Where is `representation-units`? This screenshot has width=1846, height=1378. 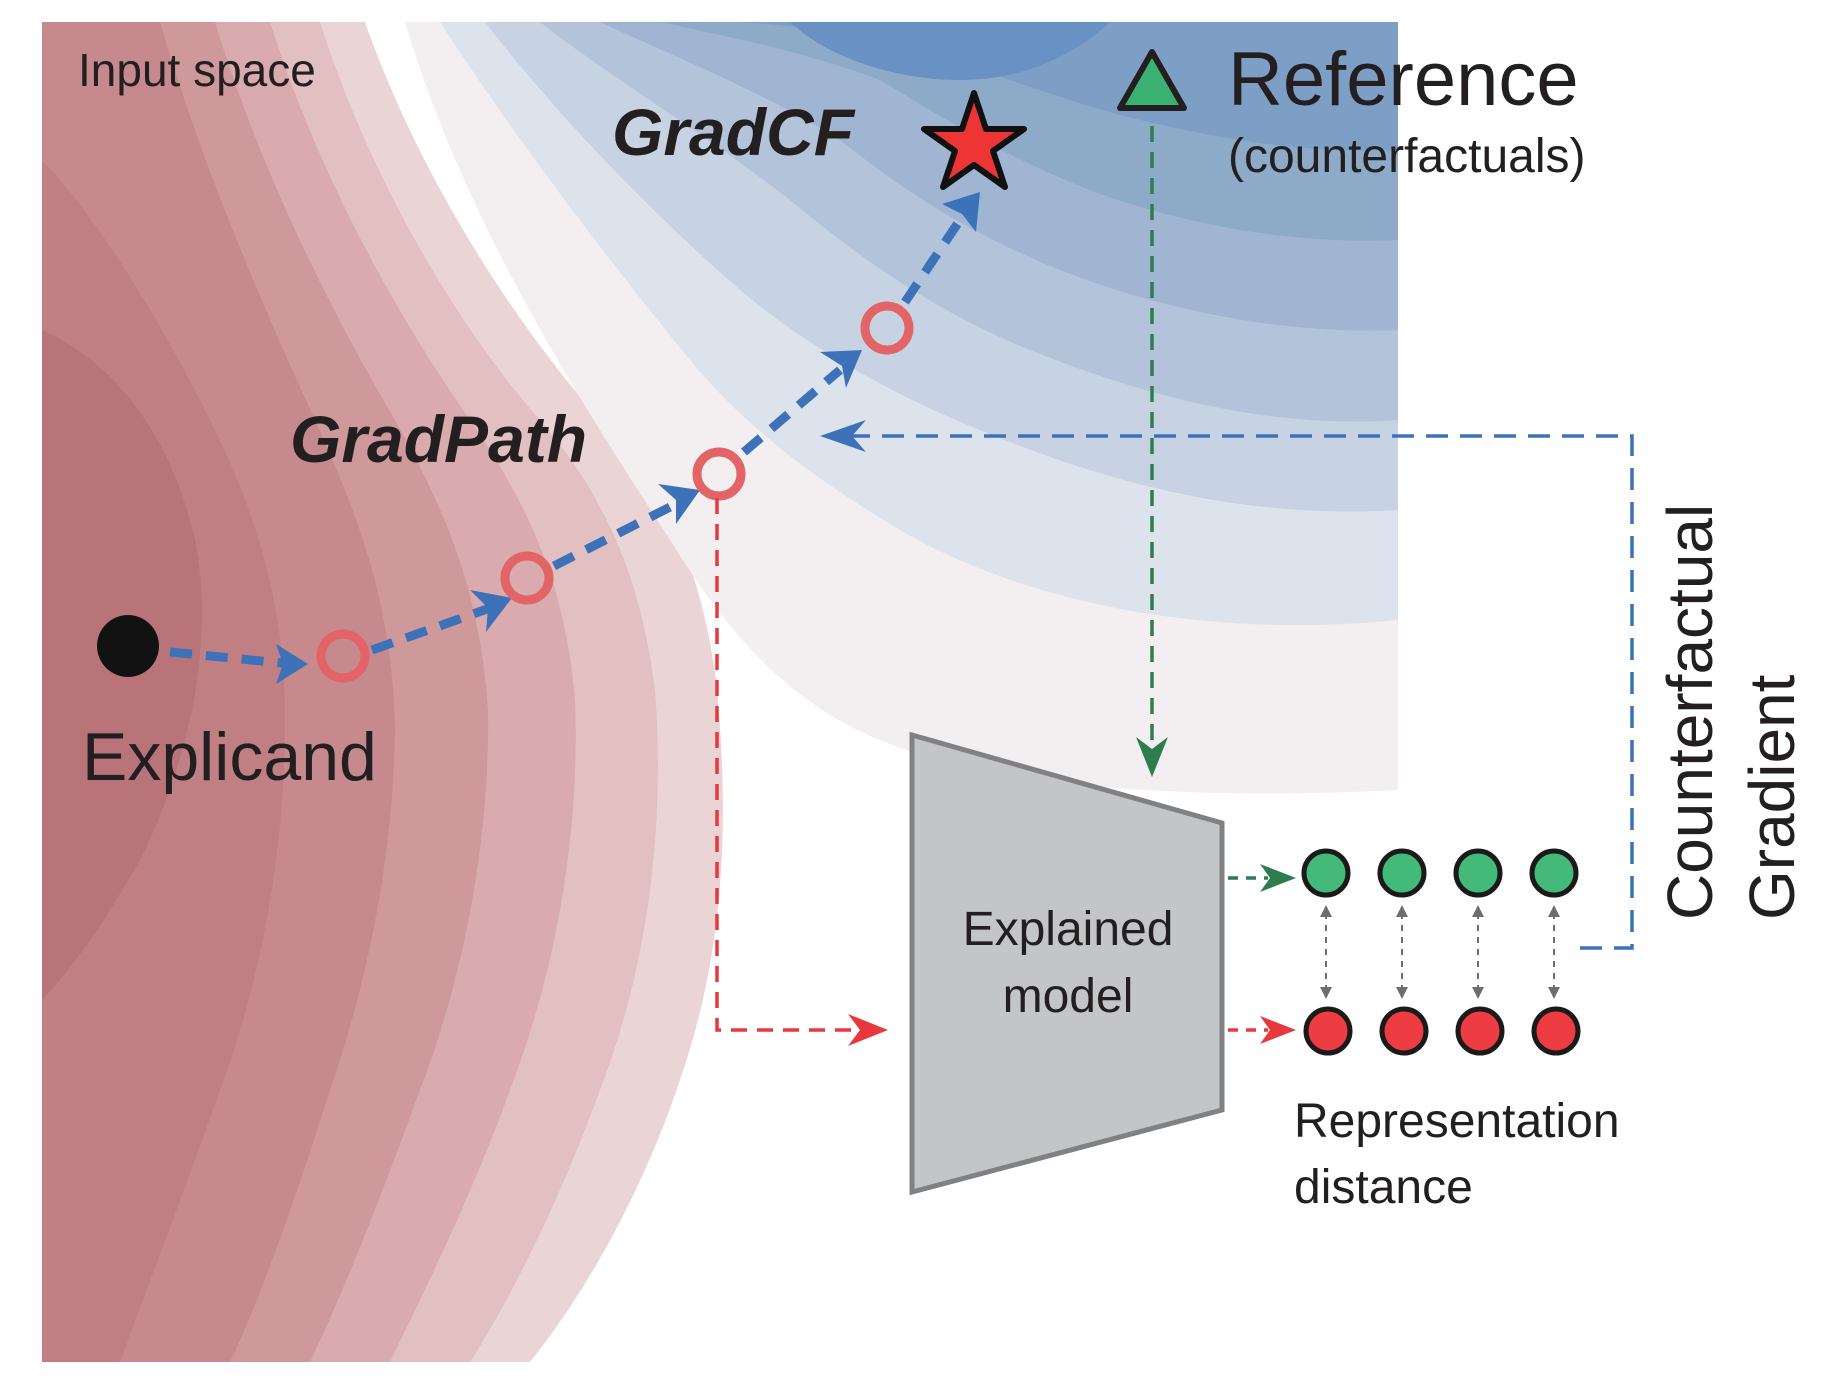 representation-units is located at coordinates (1441, 952).